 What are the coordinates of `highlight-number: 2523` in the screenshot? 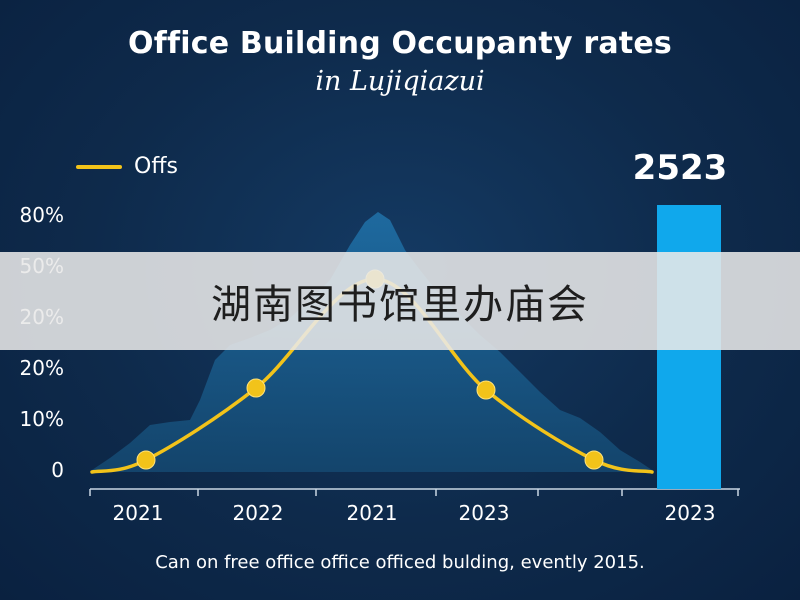 It's located at (680, 168).